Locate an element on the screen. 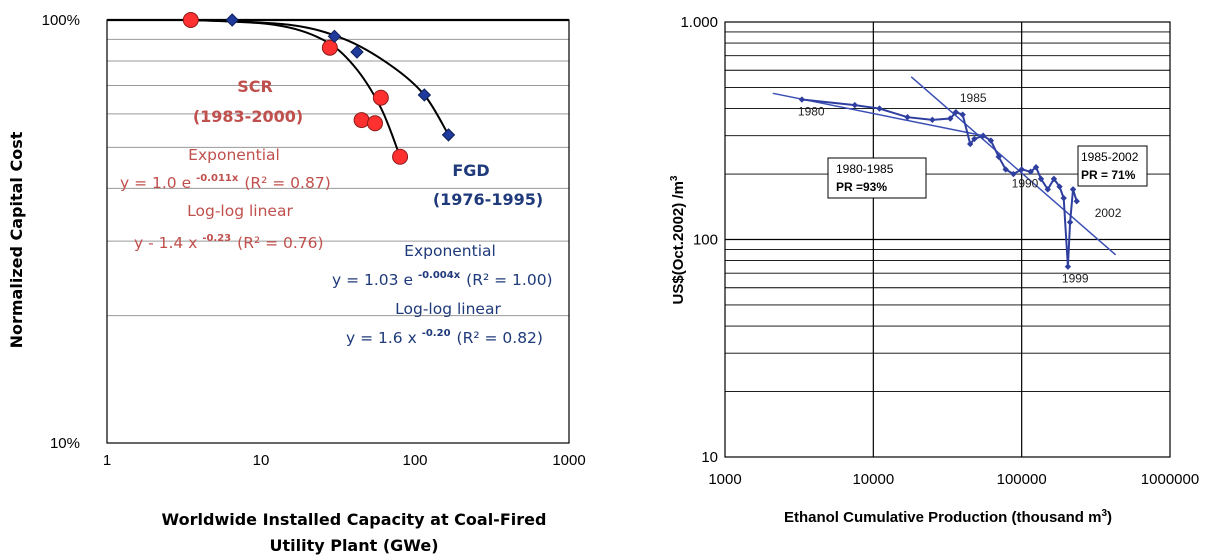  left-data-markers is located at coordinates (319, 88).